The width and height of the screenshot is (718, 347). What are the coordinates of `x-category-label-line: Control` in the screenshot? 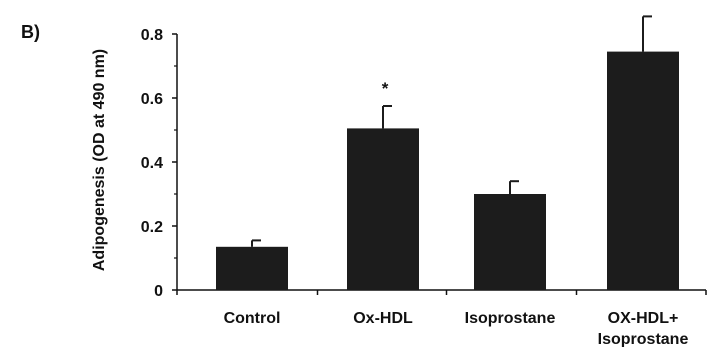 It's located at (252, 318).